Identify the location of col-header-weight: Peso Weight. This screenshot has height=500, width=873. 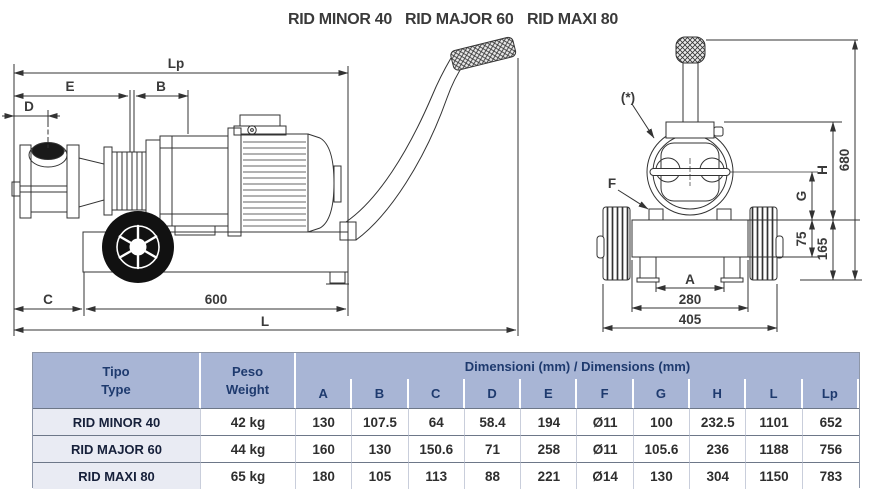
(248, 380).